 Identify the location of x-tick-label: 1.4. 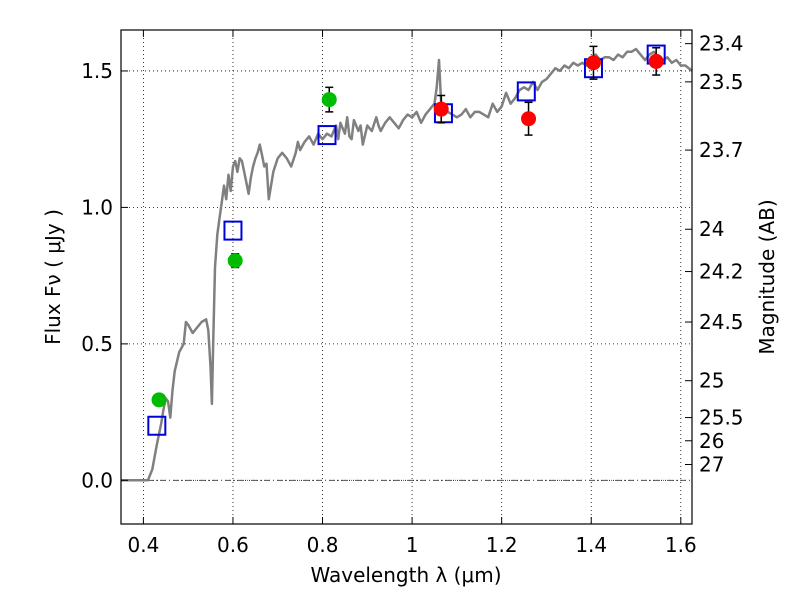
(591, 545).